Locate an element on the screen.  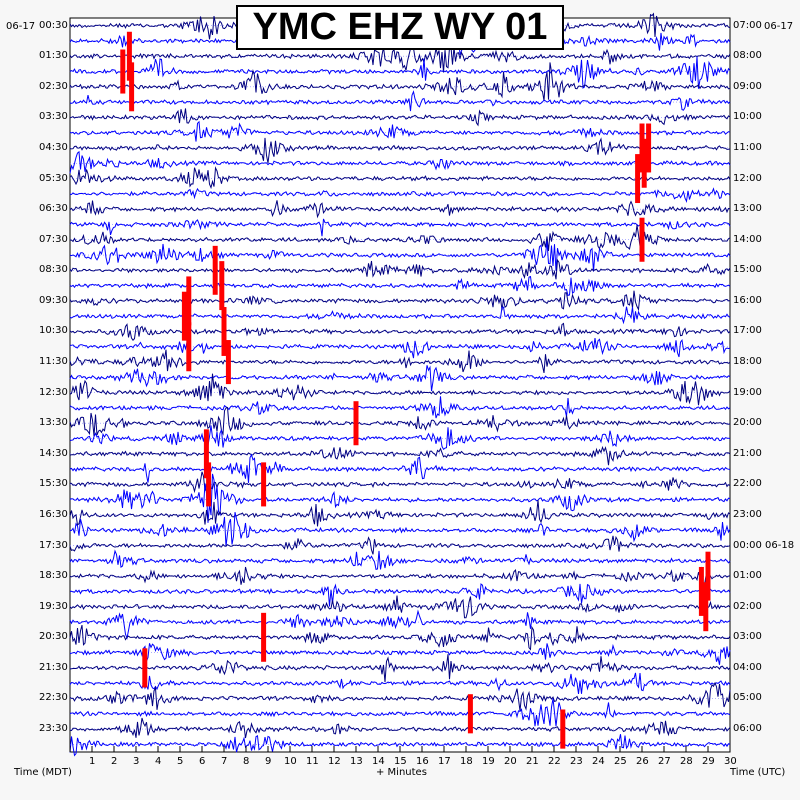
left-time-label: 05:30 is located at coordinates (53, 178).